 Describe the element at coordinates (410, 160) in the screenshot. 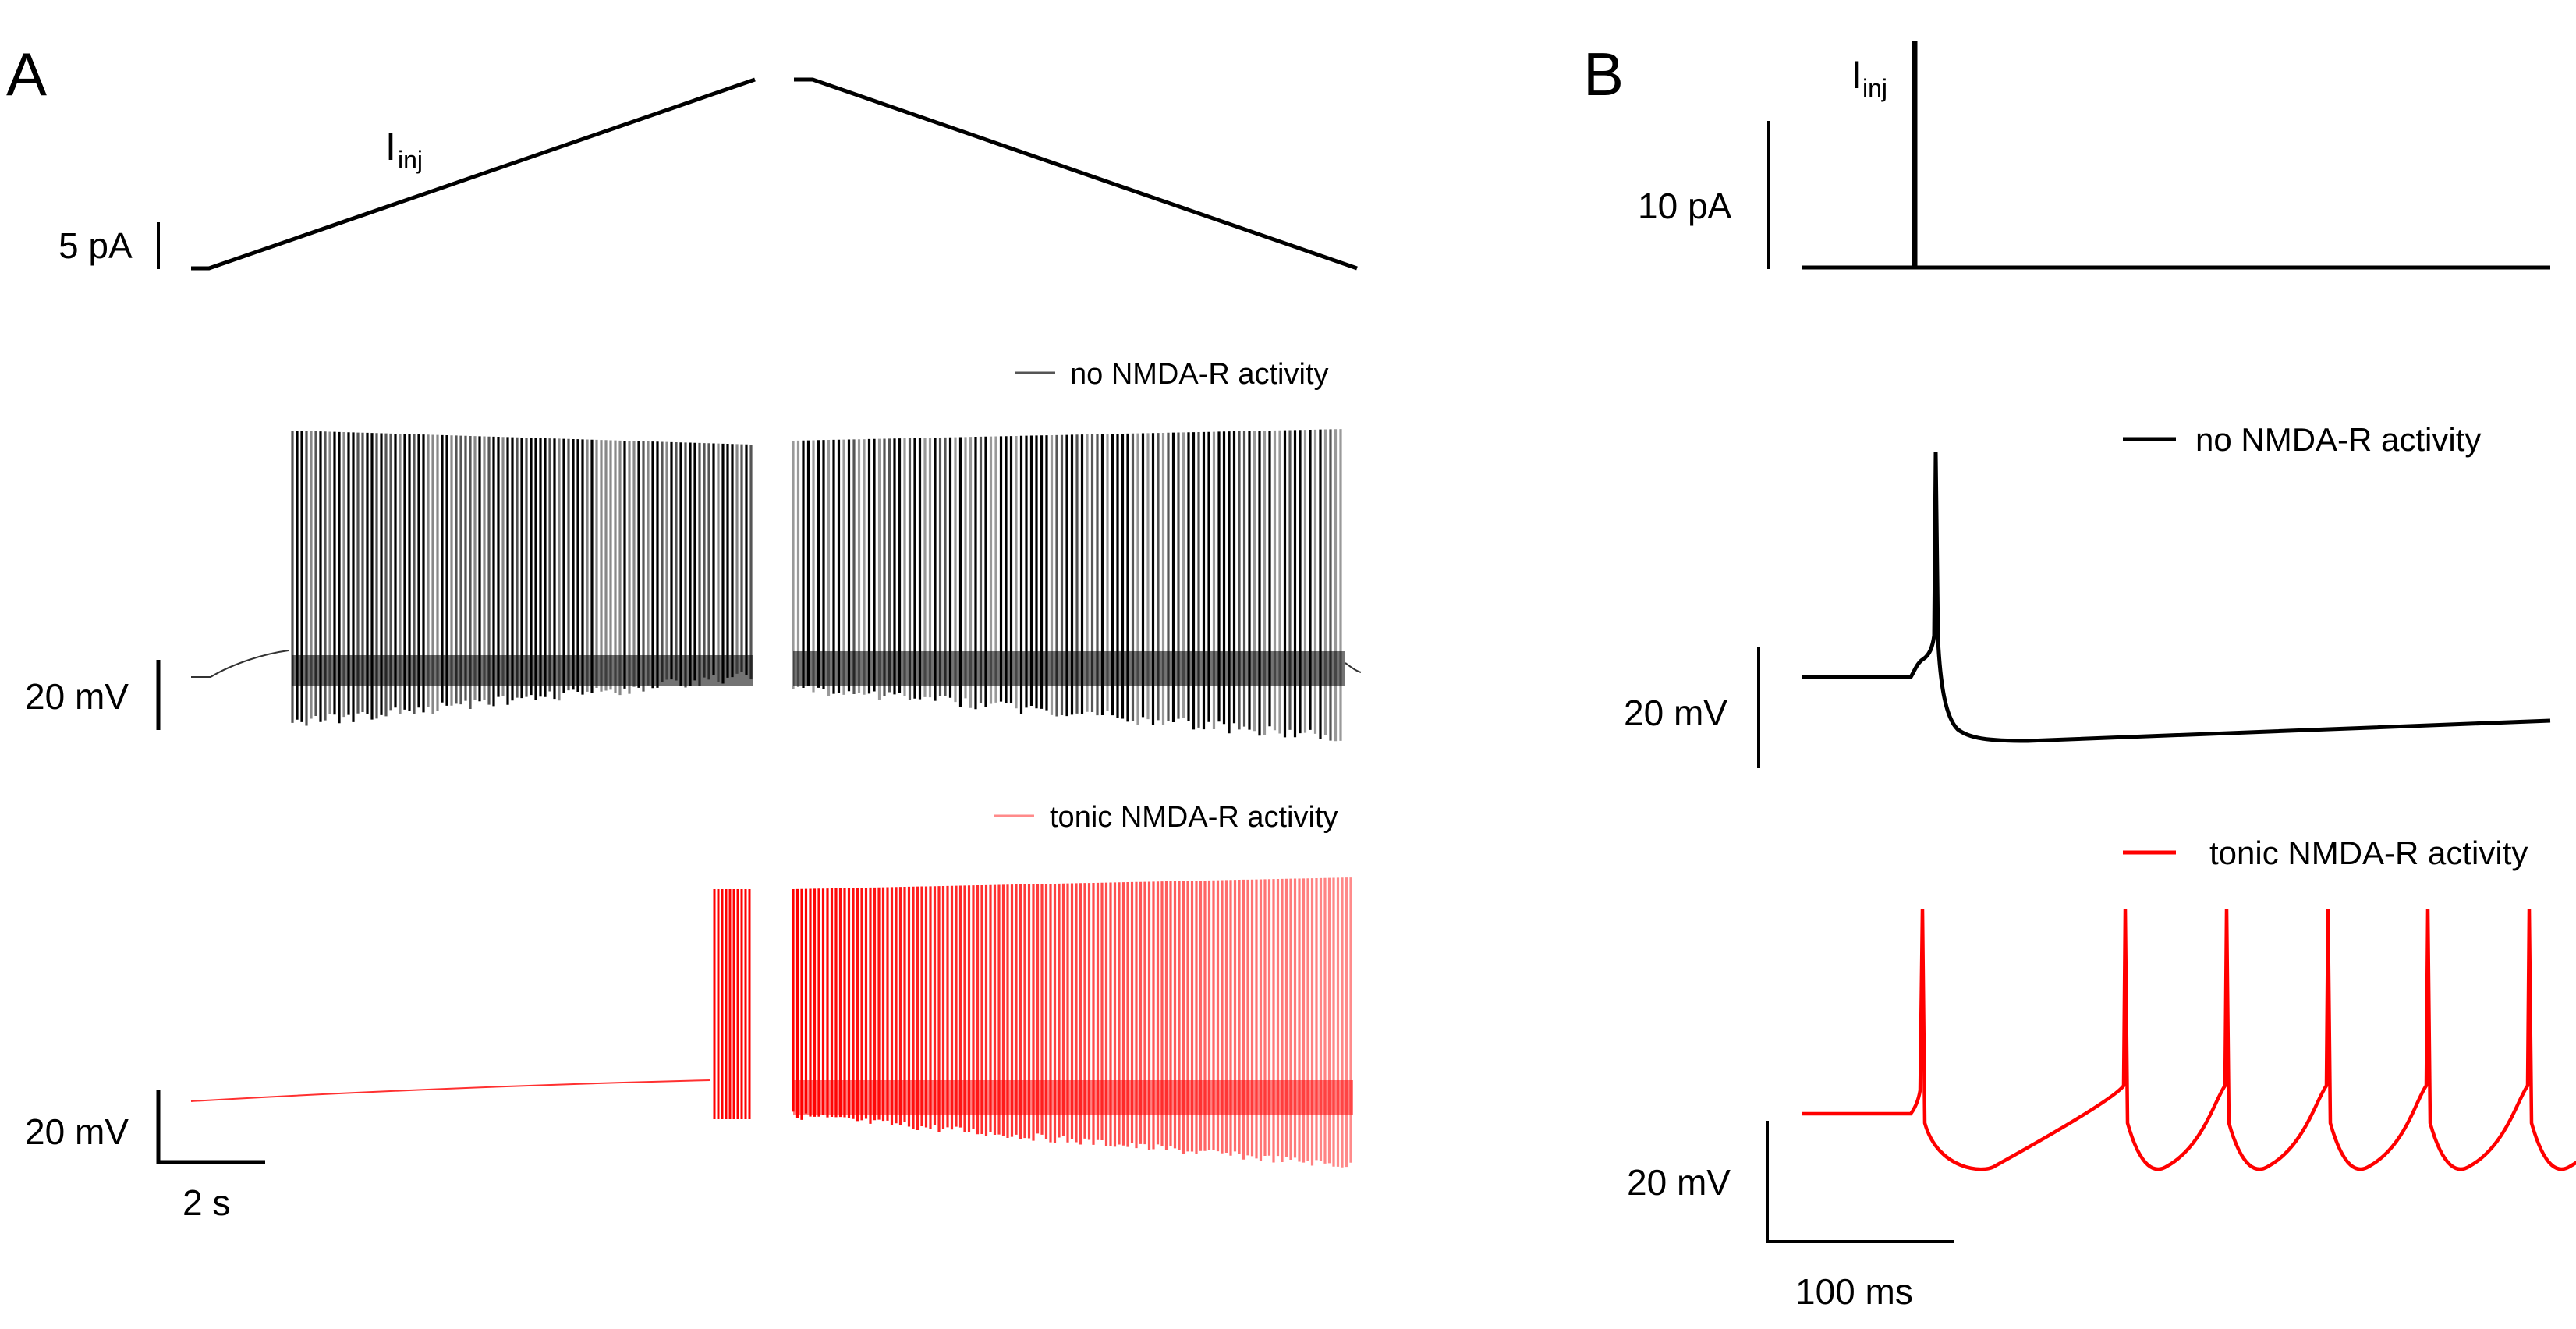

I see `panel-a-iinj-sub: inj` at that location.